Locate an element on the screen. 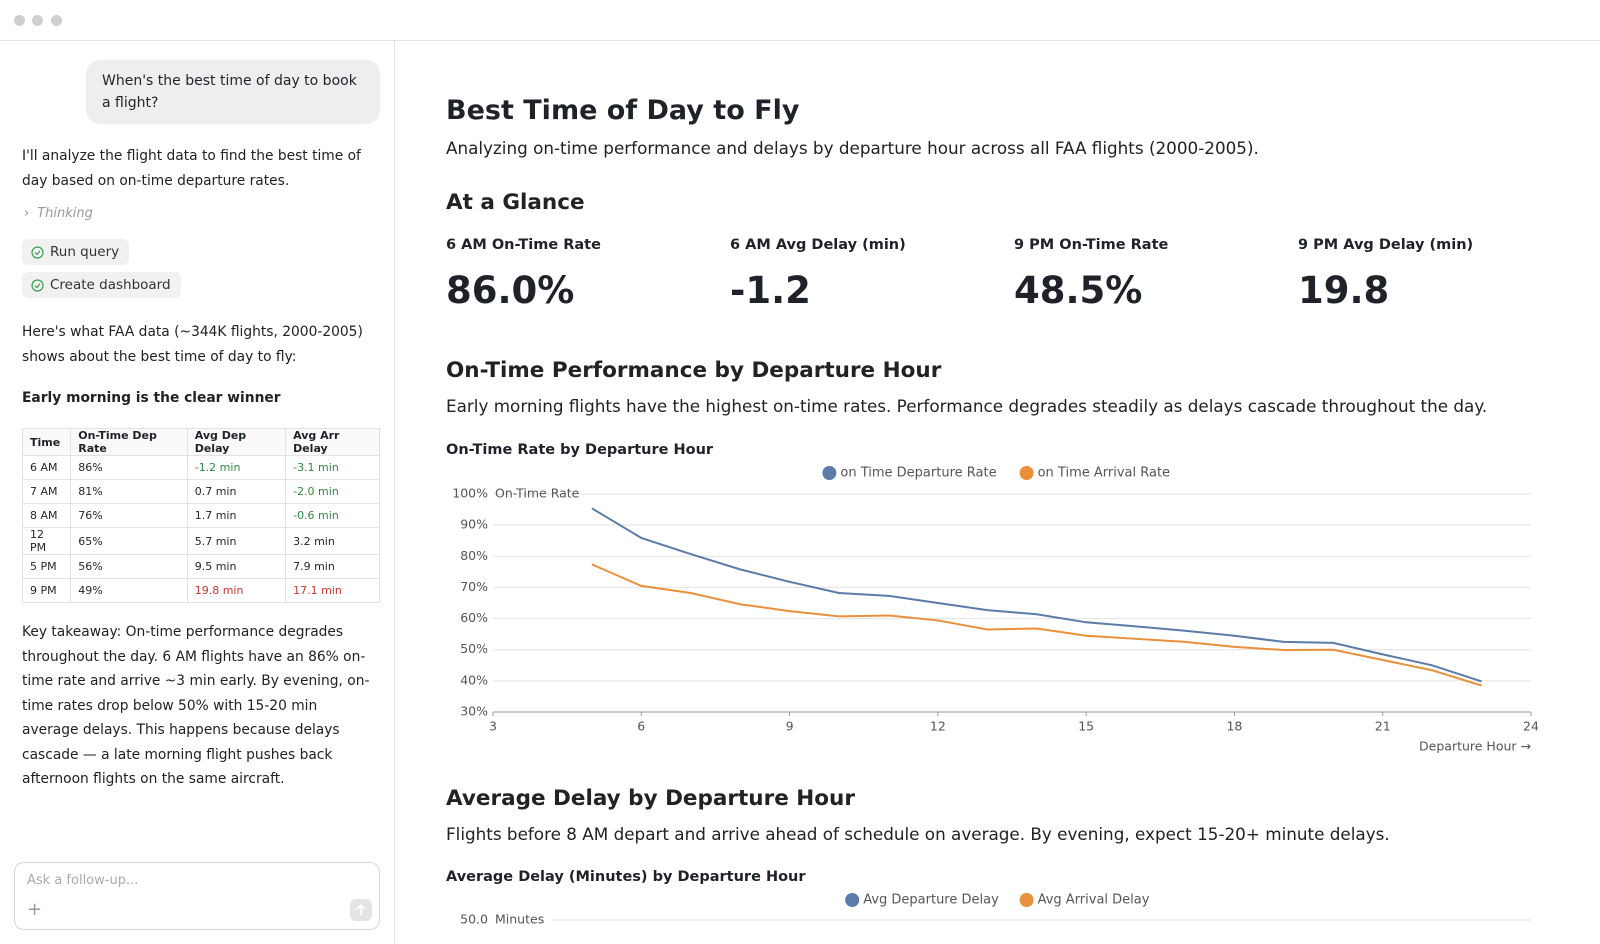  table-cell: 7.9 min is located at coordinates (332, 566).